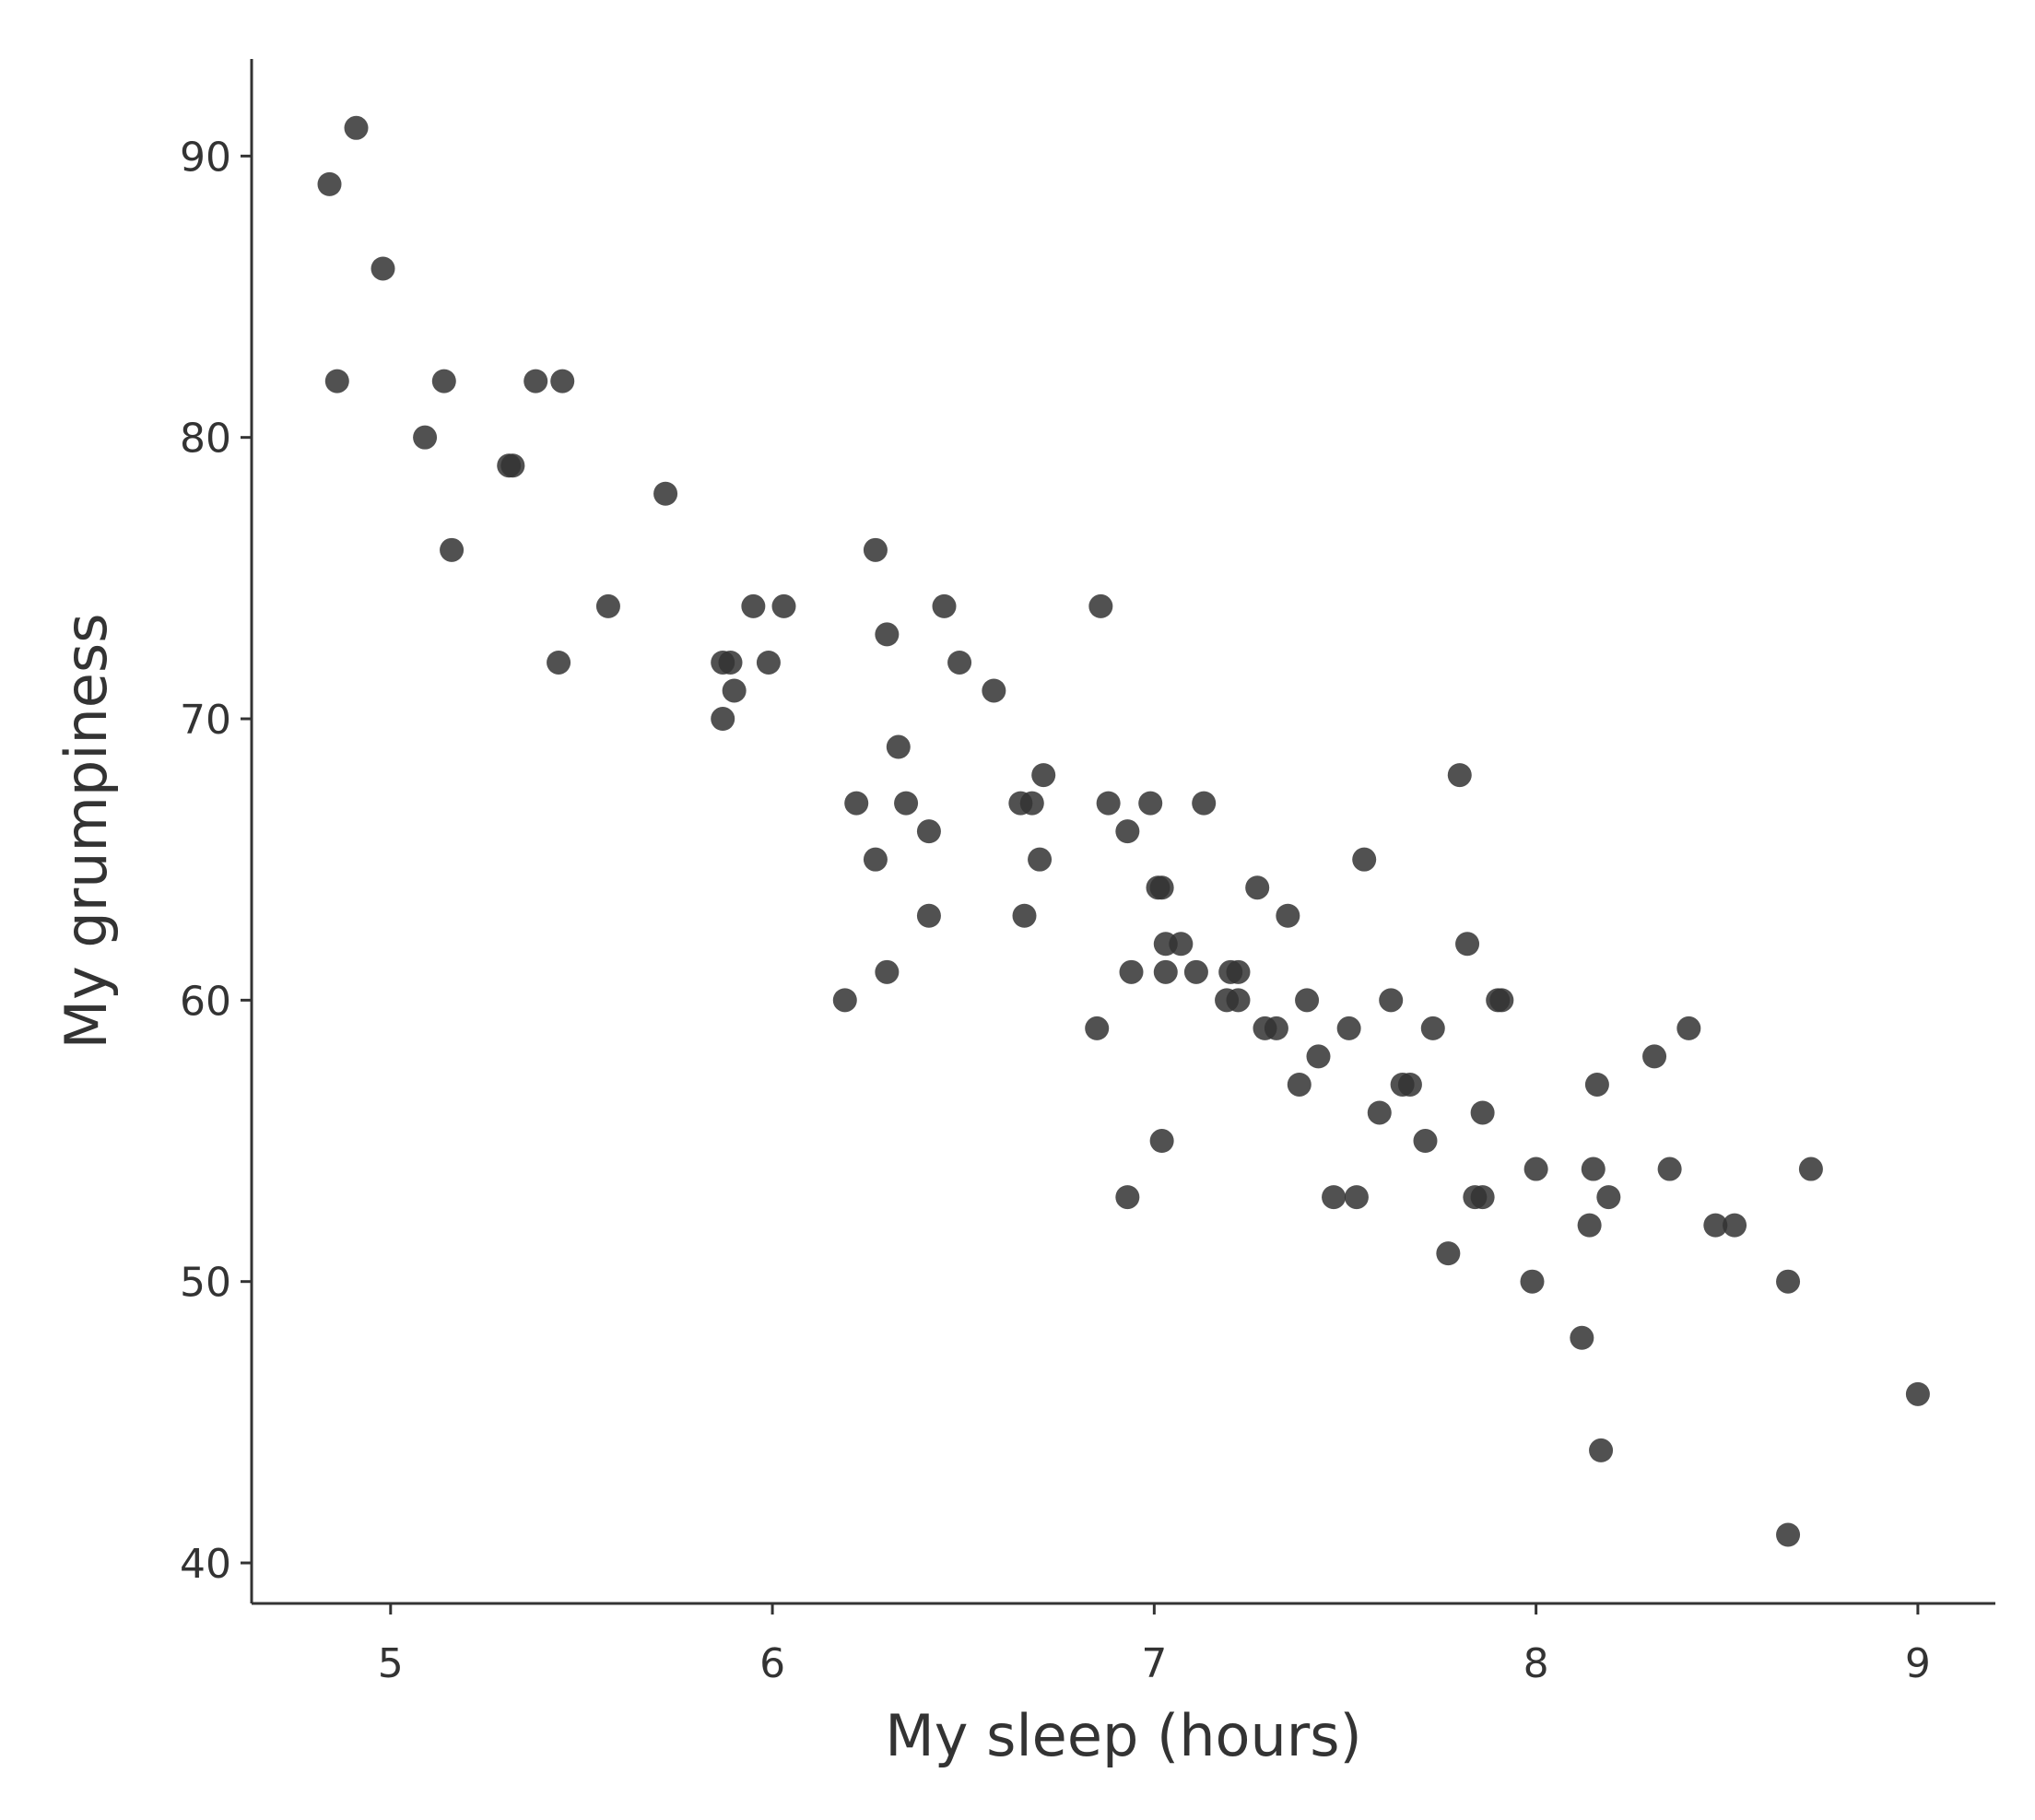 Image resolution: width=2035 pixels, height=1820 pixels. I want to click on y-tick-label: 80, so click(205, 439).